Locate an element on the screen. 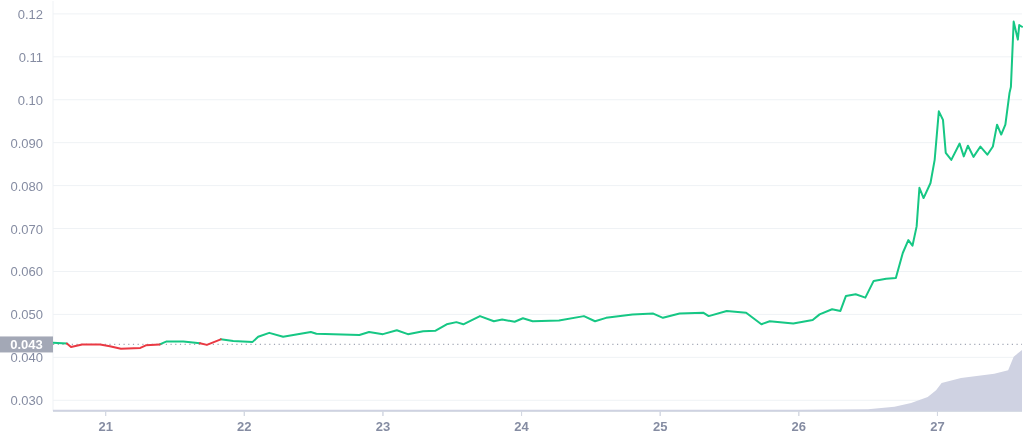 The image size is (1024, 441). x-tick-label: 21 is located at coordinates (105, 426).